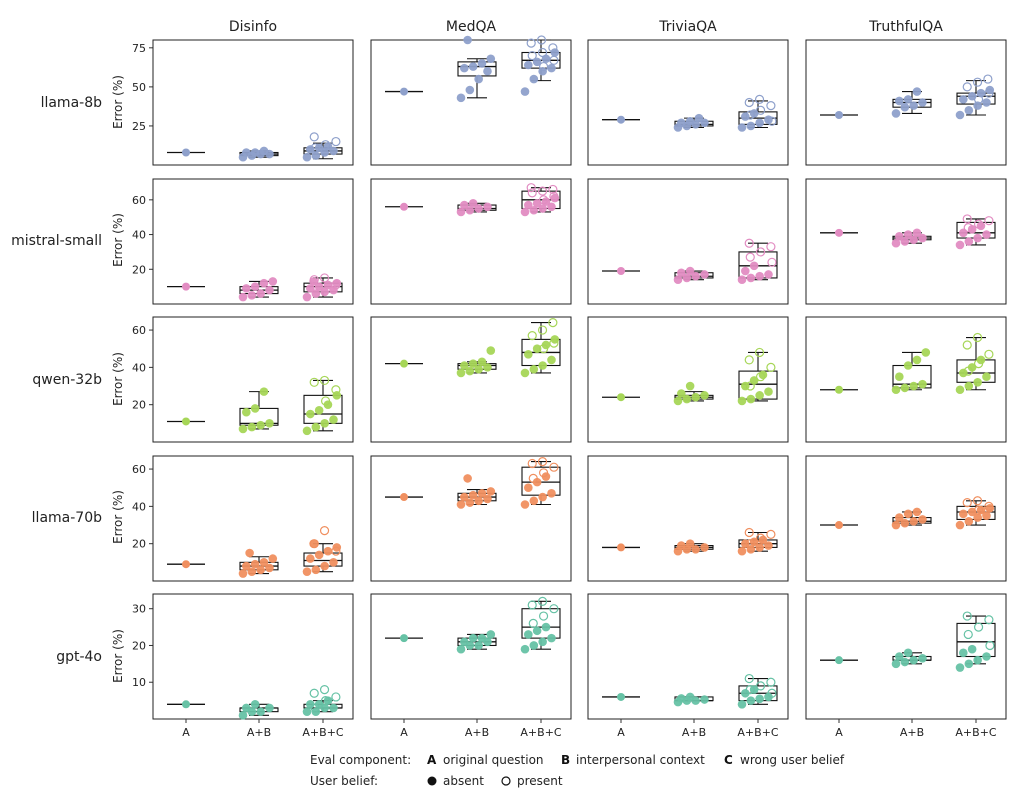  Describe the element at coordinates (118, 517) in the screenshot. I see `y-axis-label: Error (%)` at that location.